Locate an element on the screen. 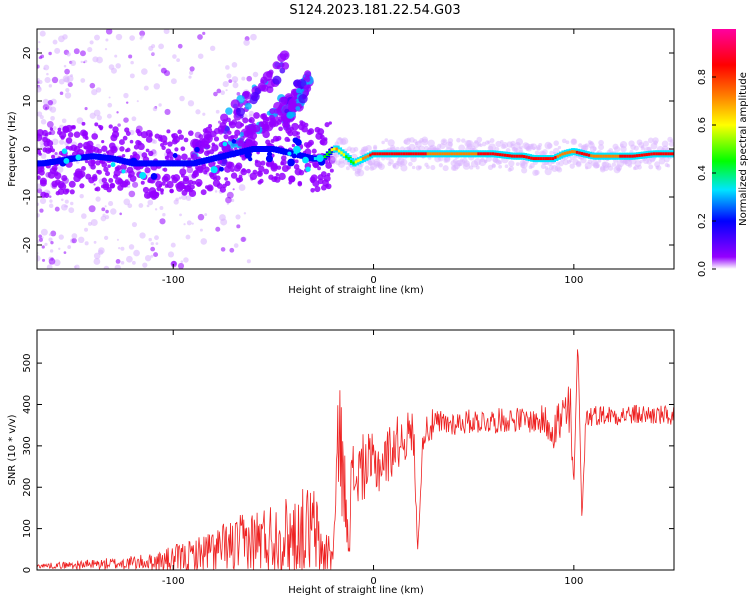  snr-y-tick-label: 500 is located at coordinates (27, 363).